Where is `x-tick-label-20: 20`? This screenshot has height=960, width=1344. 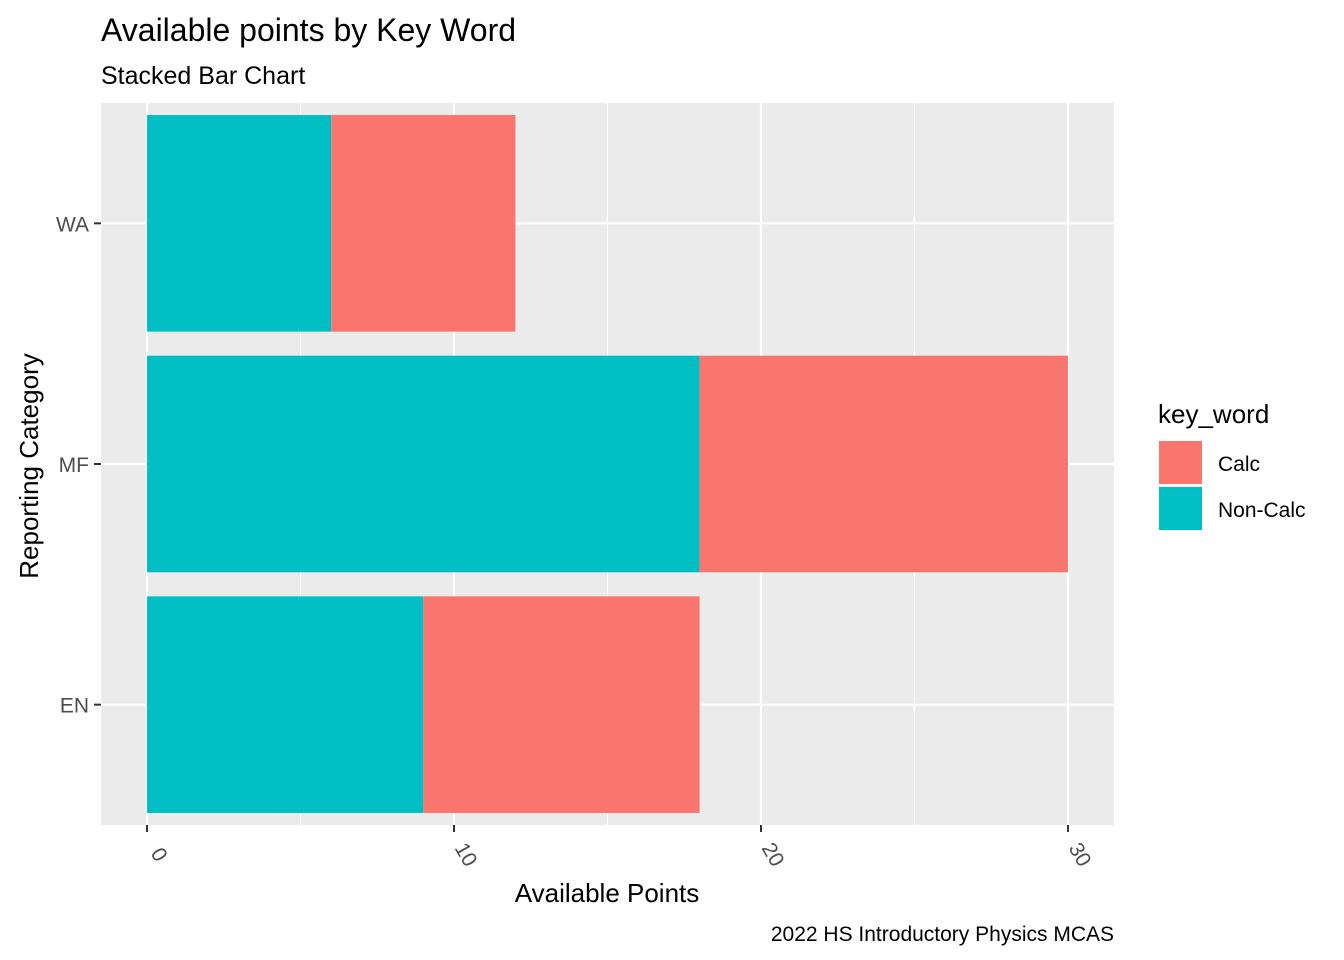 x-tick-label-20: 20 is located at coordinates (773, 855).